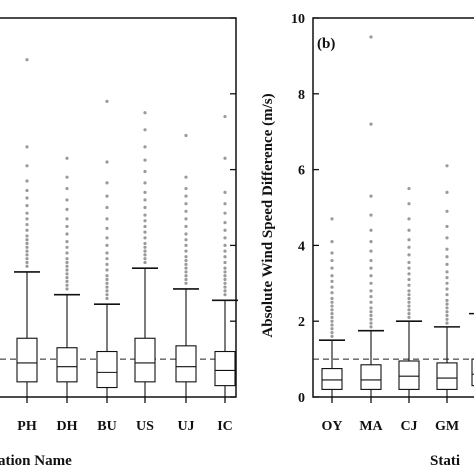 The width and height of the screenshot is (474, 474). Describe the element at coordinates (332, 307) in the screenshot. I see `box-oy` at that location.